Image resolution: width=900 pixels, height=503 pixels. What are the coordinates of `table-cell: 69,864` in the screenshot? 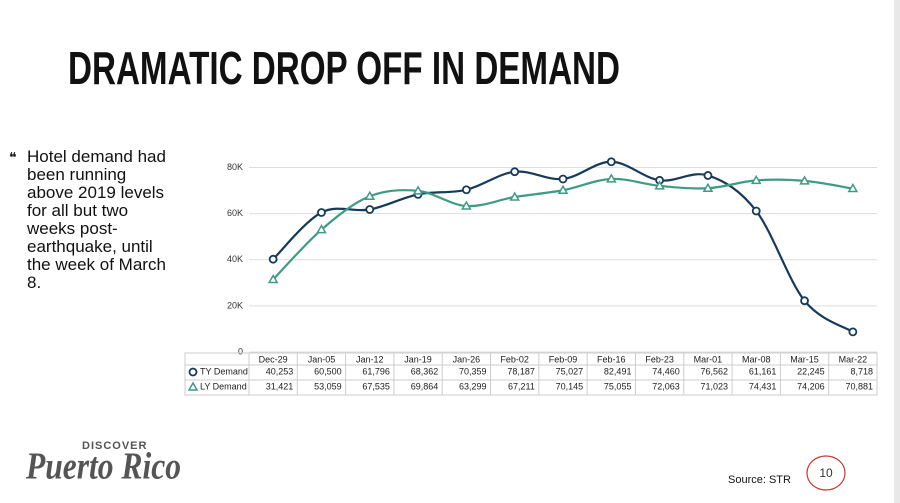 It's located at (425, 386).